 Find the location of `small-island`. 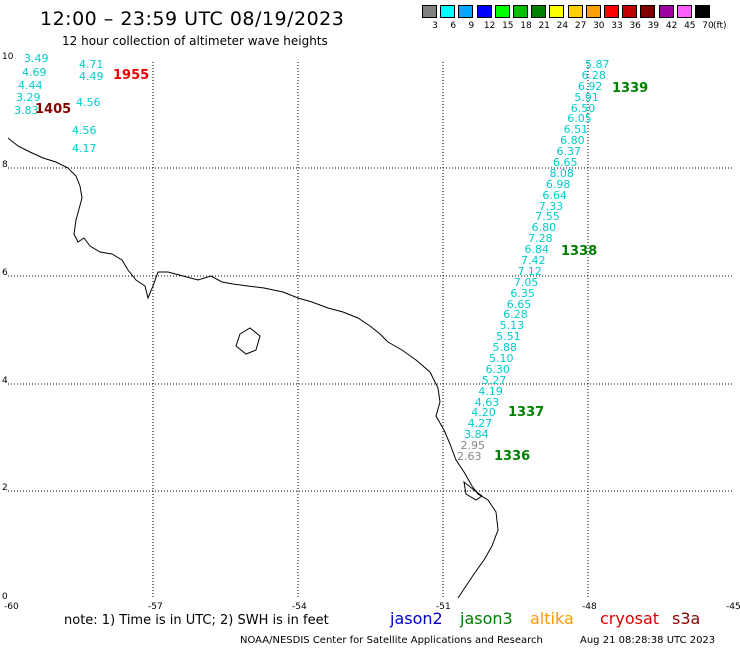

small-island is located at coordinates (248, 341).